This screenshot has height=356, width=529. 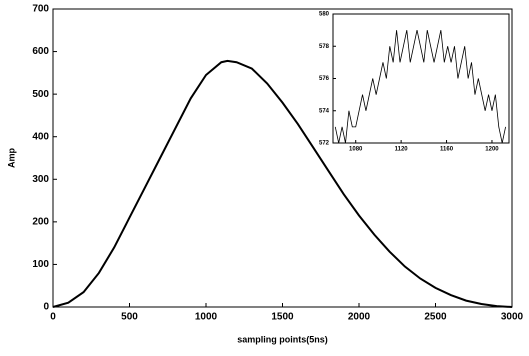 What do you see at coordinates (512, 317) in the screenshot?
I see `x-tick-label: 3000` at bounding box center [512, 317].